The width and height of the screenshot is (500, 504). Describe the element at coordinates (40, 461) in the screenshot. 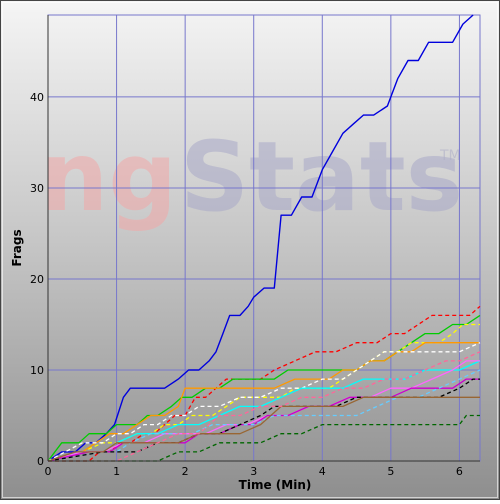

I see `y-tick-label: 0` at that location.